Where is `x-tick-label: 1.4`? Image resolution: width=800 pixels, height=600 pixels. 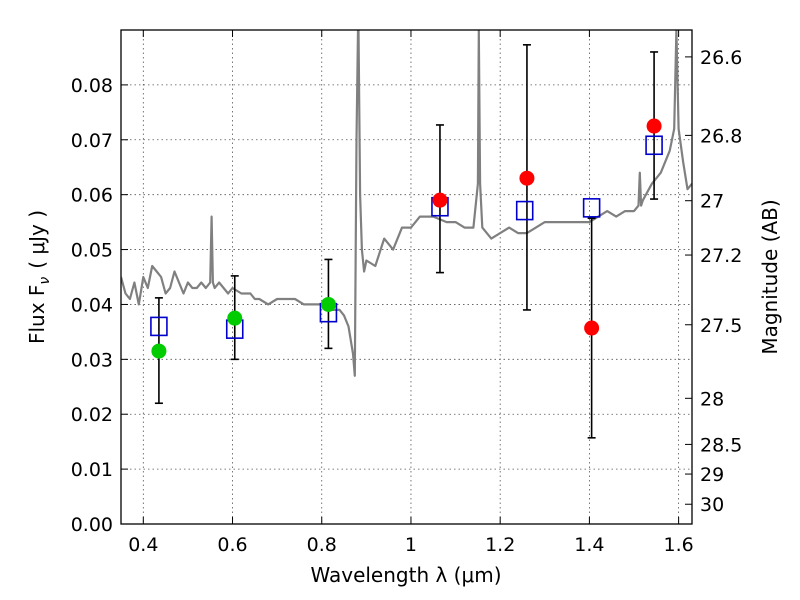 x-tick-label: 1.4 is located at coordinates (589, 545).